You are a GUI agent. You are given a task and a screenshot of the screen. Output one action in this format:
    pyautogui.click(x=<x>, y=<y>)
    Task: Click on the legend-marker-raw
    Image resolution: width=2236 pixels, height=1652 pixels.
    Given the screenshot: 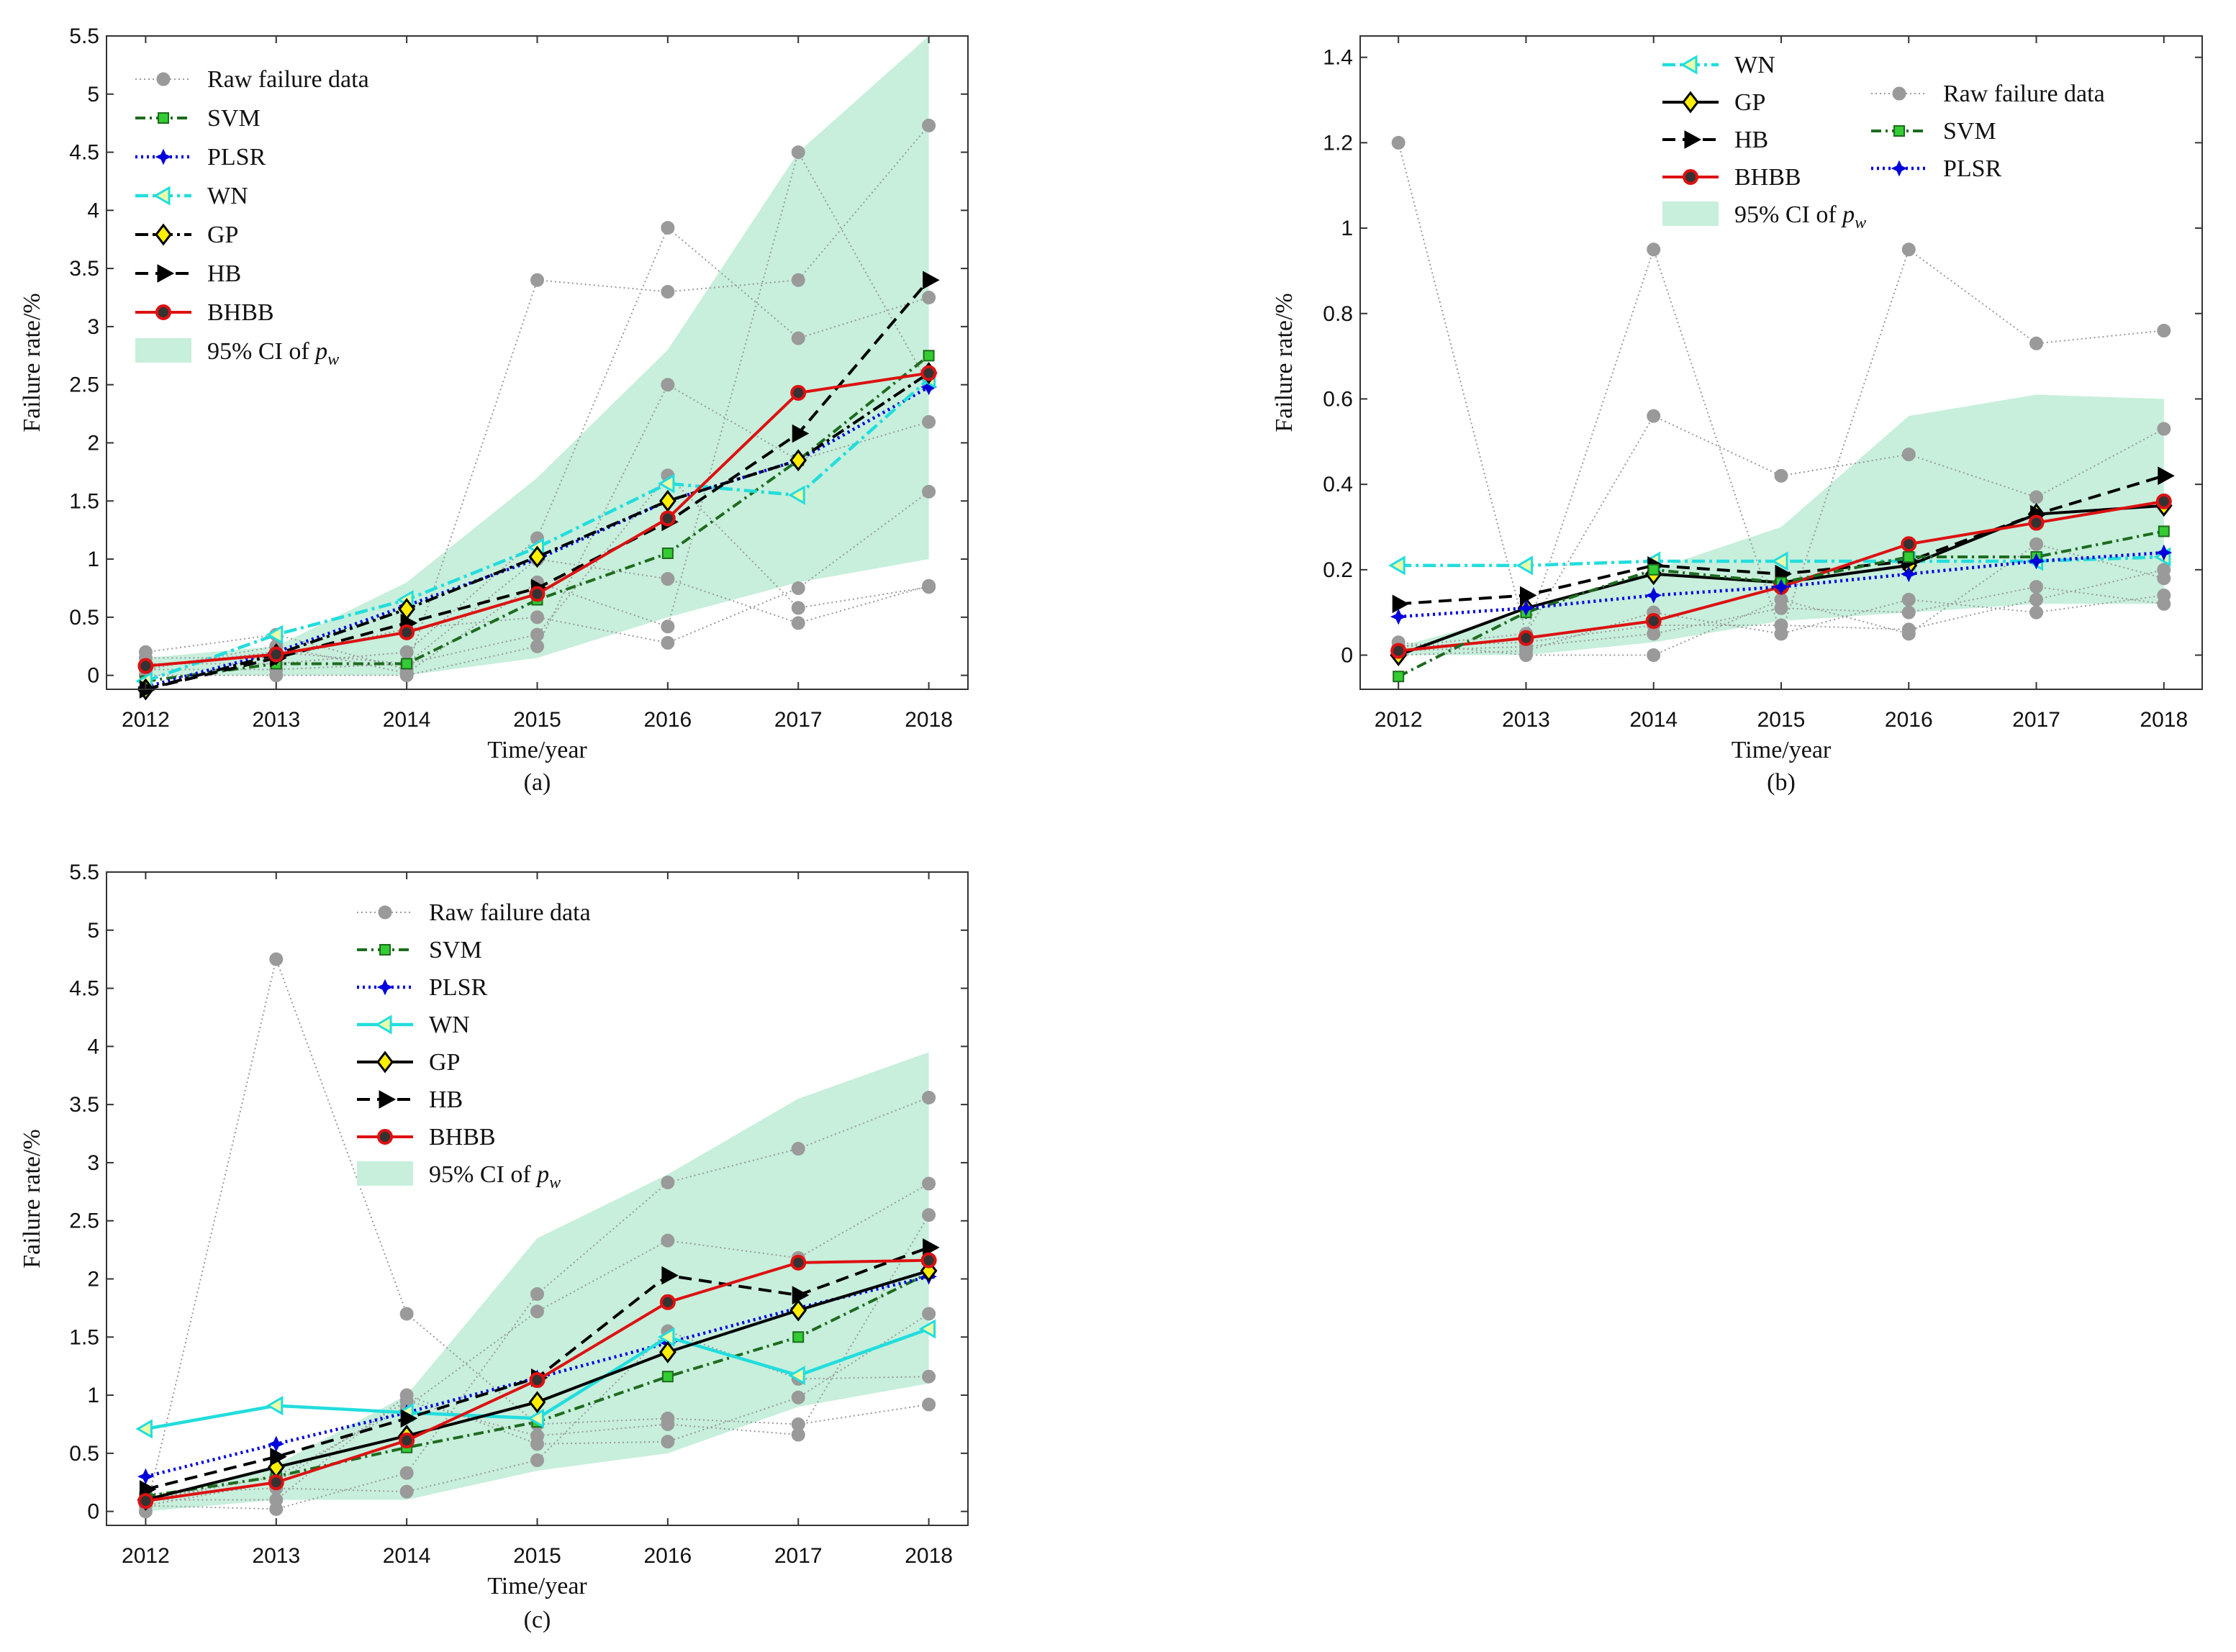 What is the action you would take?
    pyautogui.click(x=385, y=912)
    